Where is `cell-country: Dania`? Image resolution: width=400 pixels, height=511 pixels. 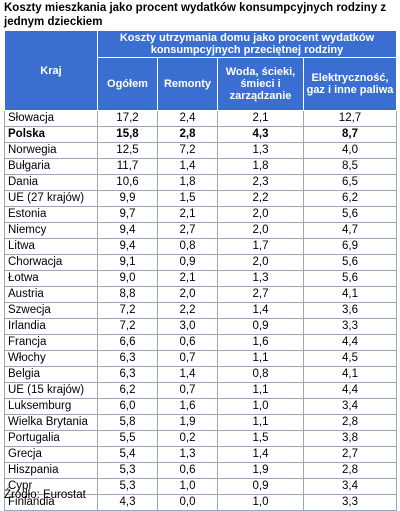
cell-country: Dania is located at coordinates (51, 182).